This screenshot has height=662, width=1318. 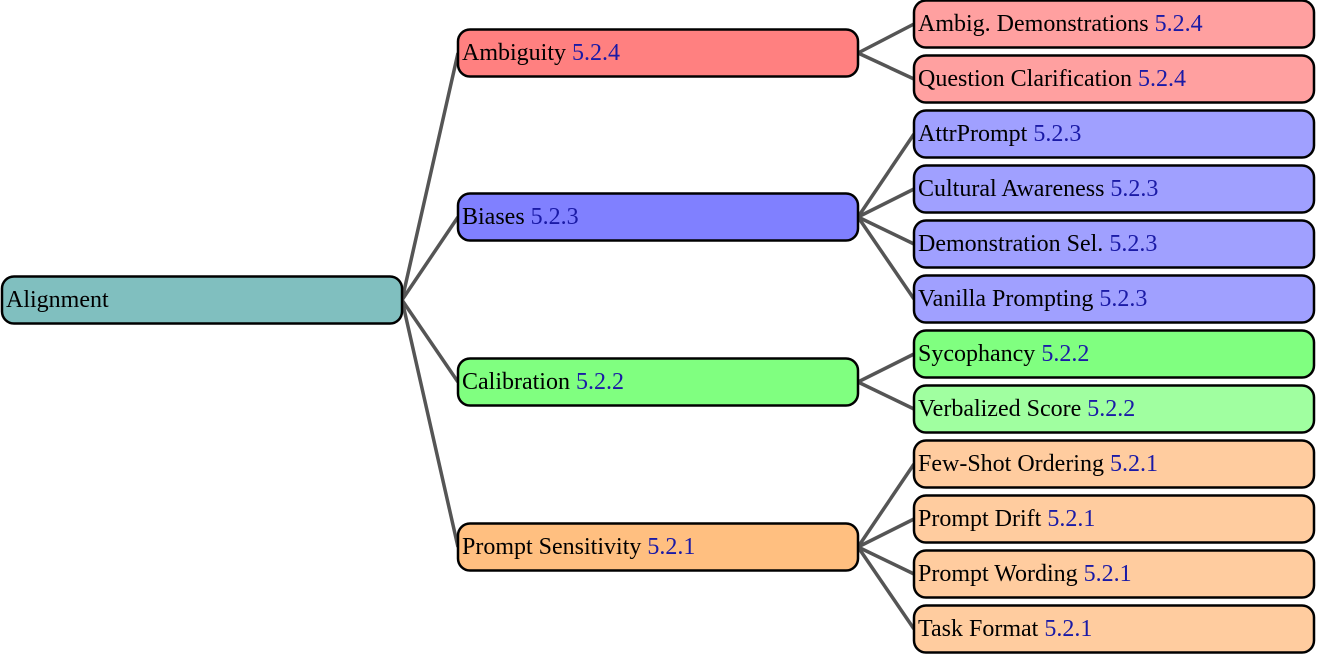 What do you see at coordinates (976, 354) in the screenshot?
I see `leaf-node-label: Sycophancy` at bounding box center [976, 354].